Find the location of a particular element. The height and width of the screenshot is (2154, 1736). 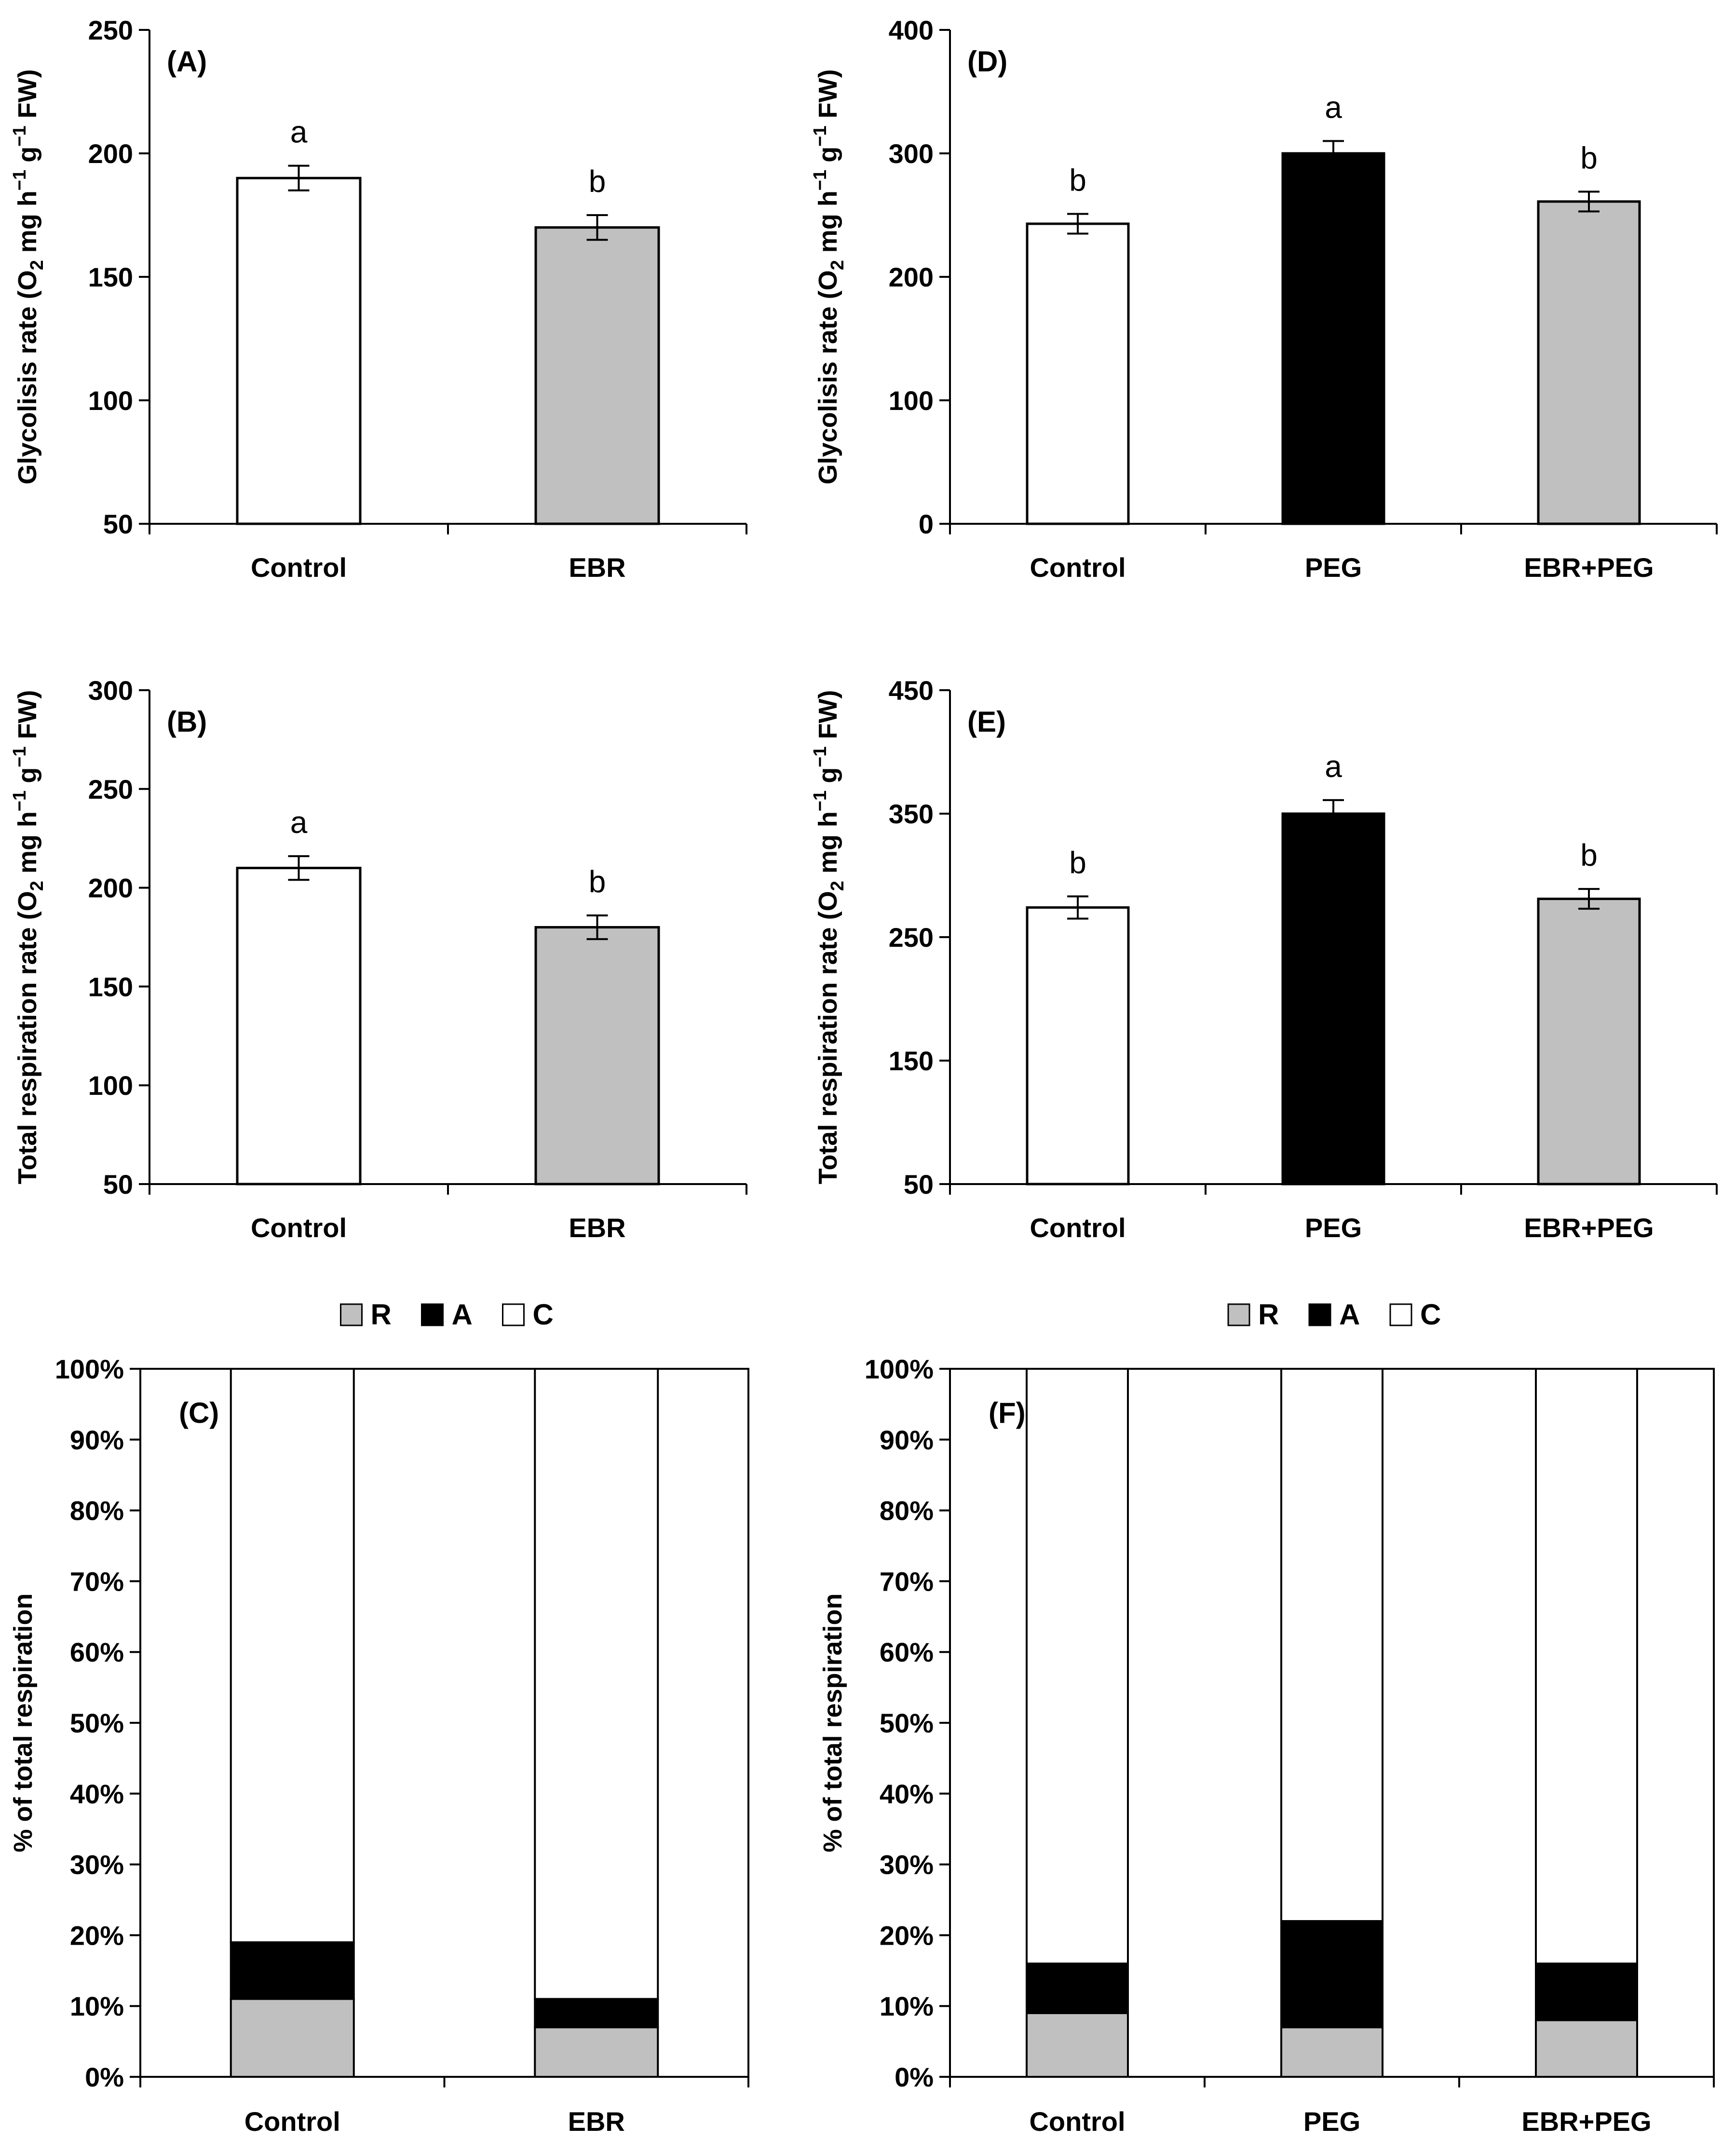

panel-label: (F) is located at coordinates (1007, 1413).